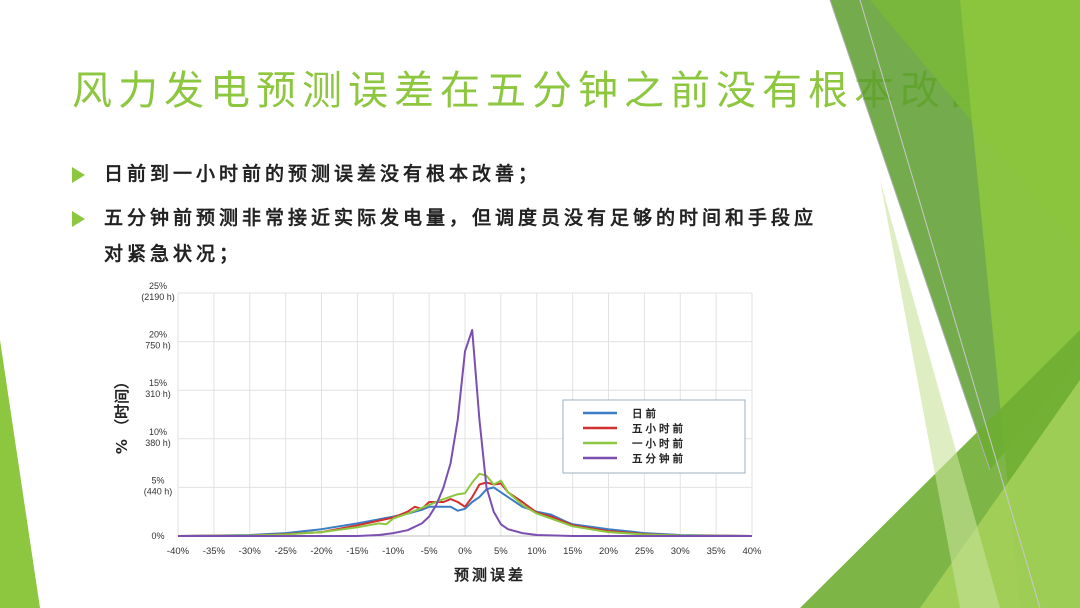 The image size is (1080, 608). I want to click on bullet-text: 五分钟前预测非常接近实际发电量，但调度员没有足够的时间和手段应对紧急状况；, so click(461, 236).